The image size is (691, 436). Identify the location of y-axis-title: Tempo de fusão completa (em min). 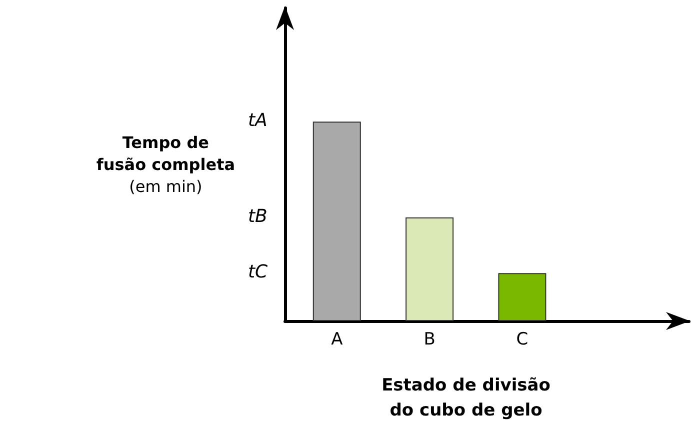
(166, 164).